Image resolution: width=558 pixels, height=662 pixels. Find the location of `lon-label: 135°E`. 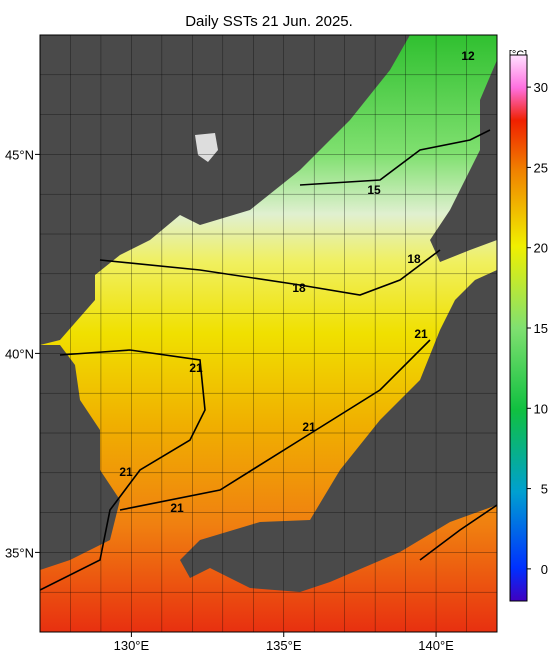

lon-label: 135°E is located at coordinates (284, 645).